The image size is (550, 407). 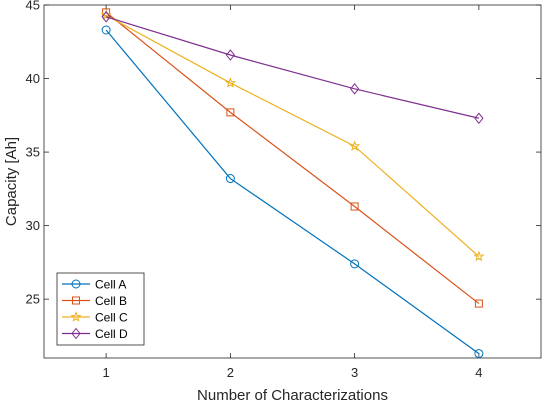 I want to click on legend-item: Cell A, so click(x=94, y=285).